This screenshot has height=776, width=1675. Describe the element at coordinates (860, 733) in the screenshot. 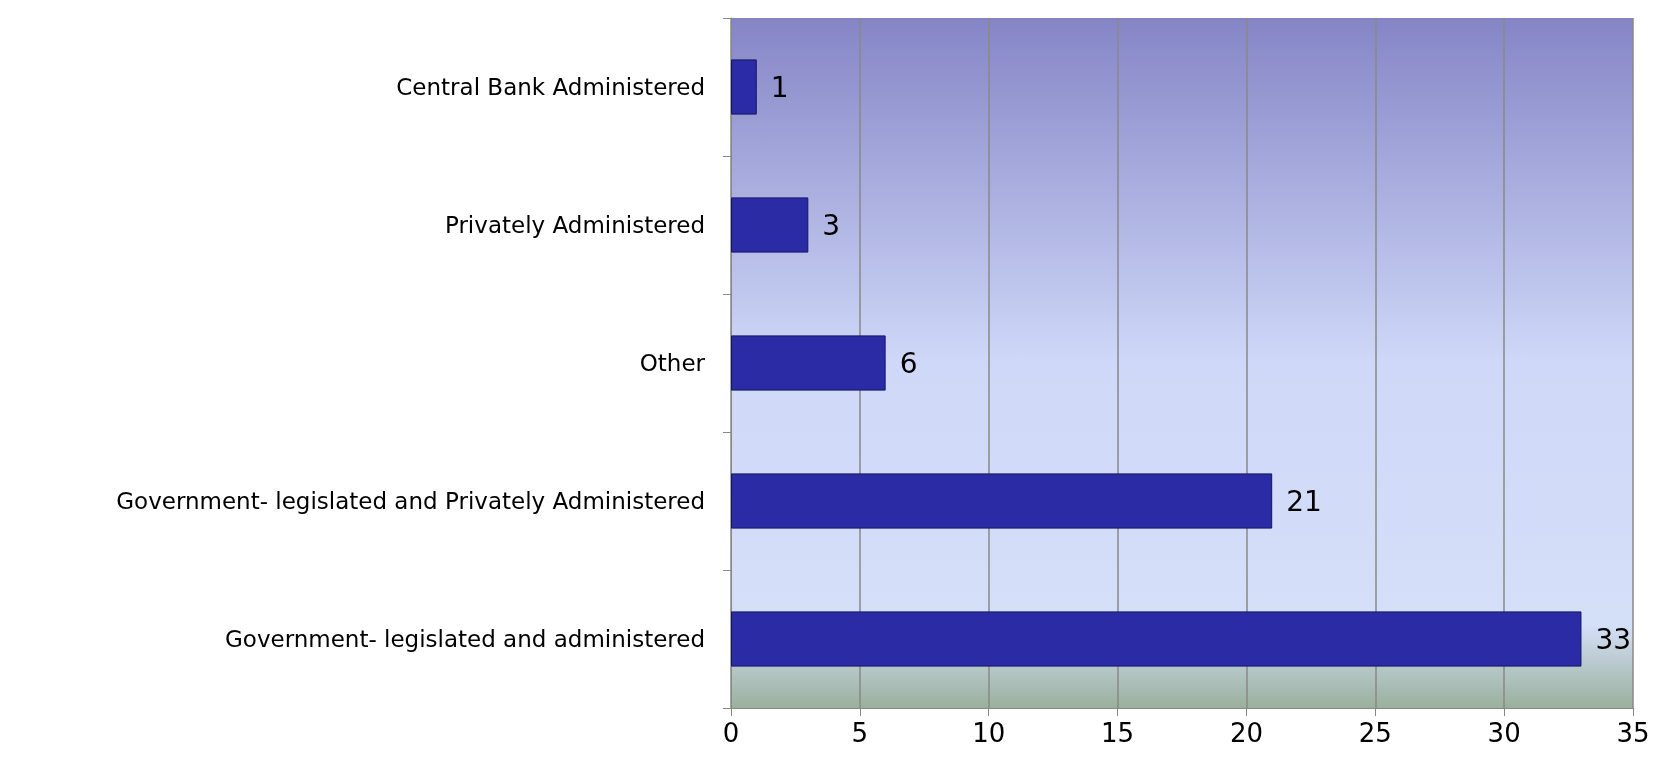

I see `x-tick-label: 5` at that location.